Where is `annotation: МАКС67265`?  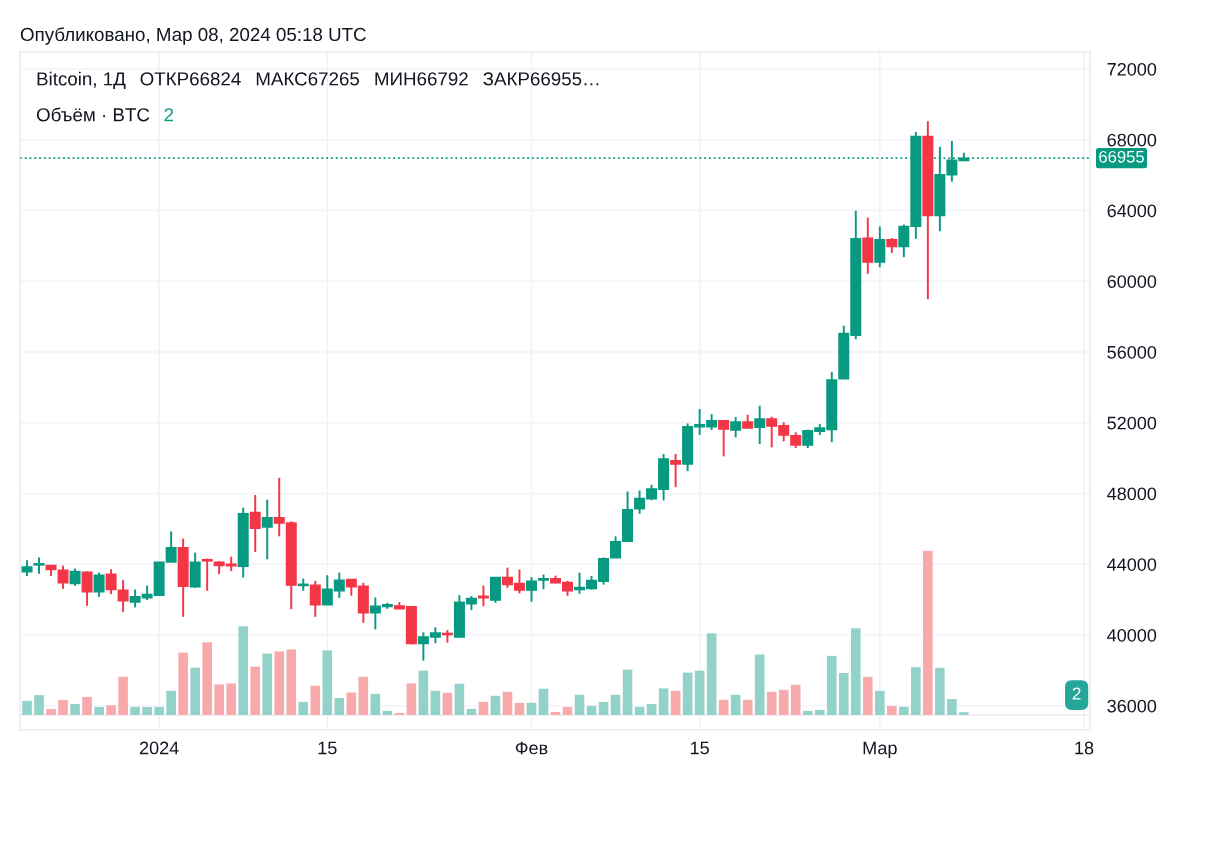
annotation: МАКС67265 is located at coordinates (308, 79).